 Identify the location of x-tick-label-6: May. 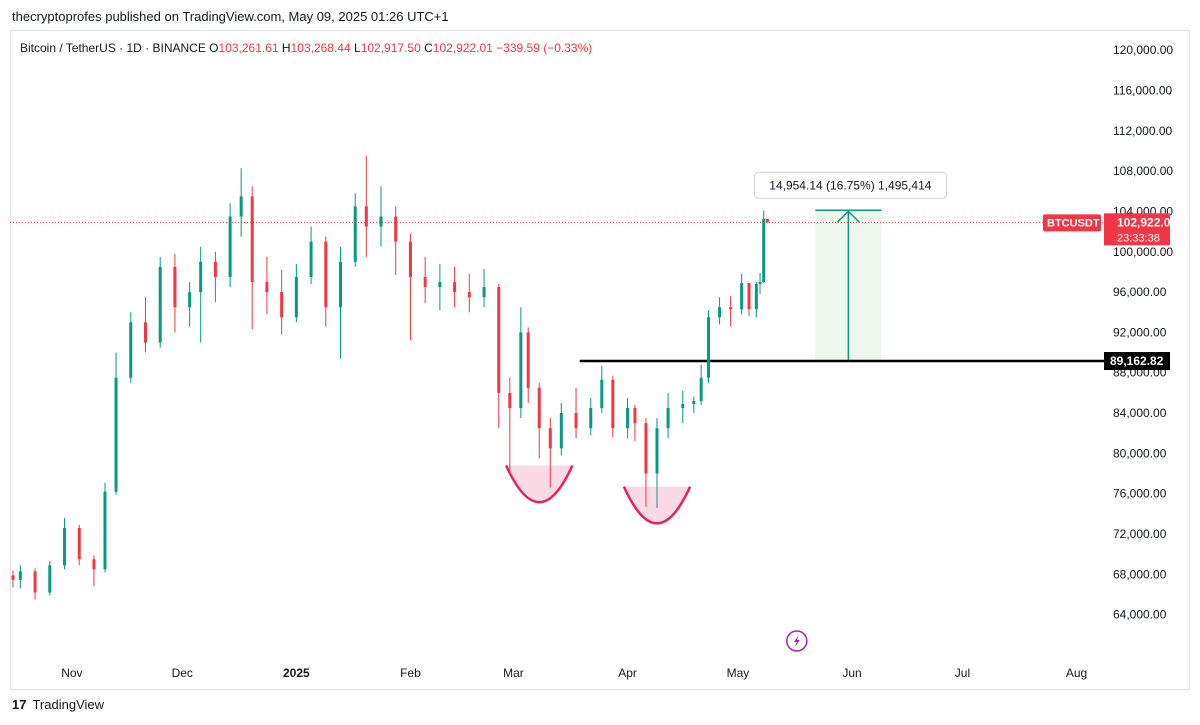
(738, 673).